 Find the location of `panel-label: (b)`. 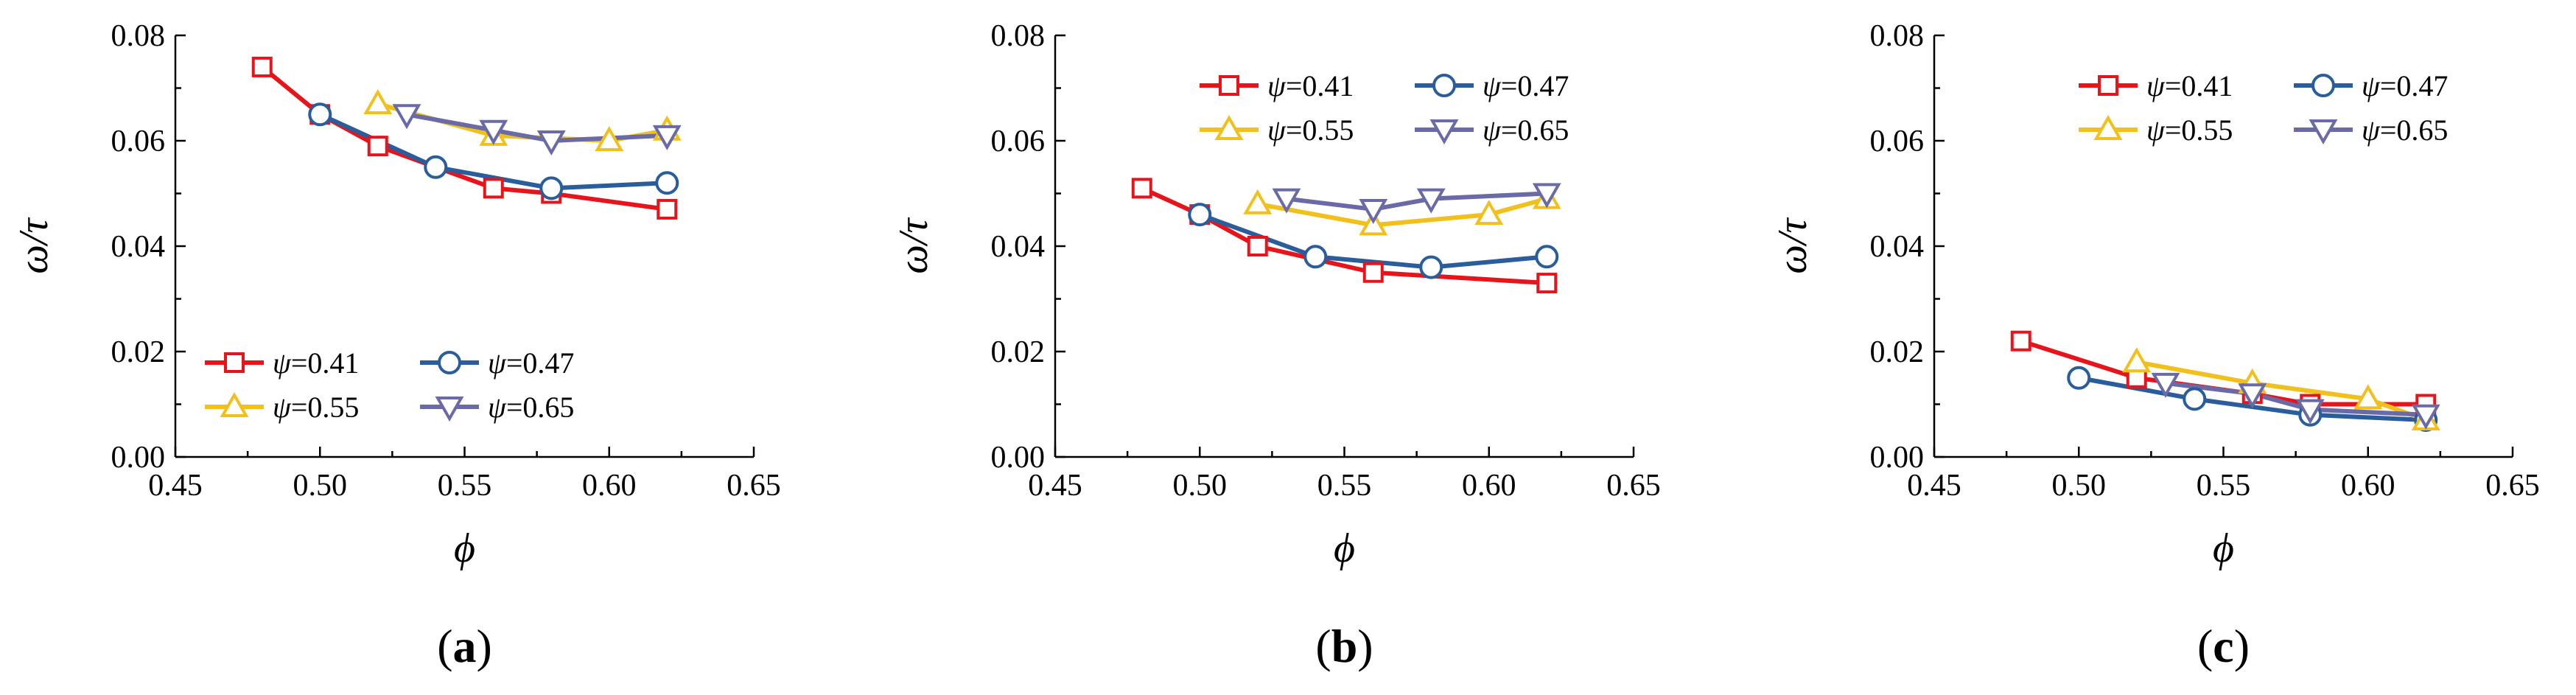

panel-label: (b) is located at coordinates (1344, 646).